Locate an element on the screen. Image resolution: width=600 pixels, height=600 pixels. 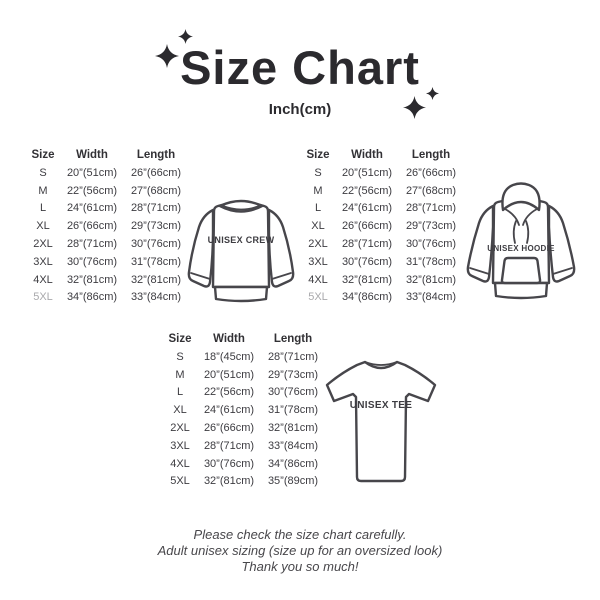
drawstring-right is located at coordinates (527, 232).